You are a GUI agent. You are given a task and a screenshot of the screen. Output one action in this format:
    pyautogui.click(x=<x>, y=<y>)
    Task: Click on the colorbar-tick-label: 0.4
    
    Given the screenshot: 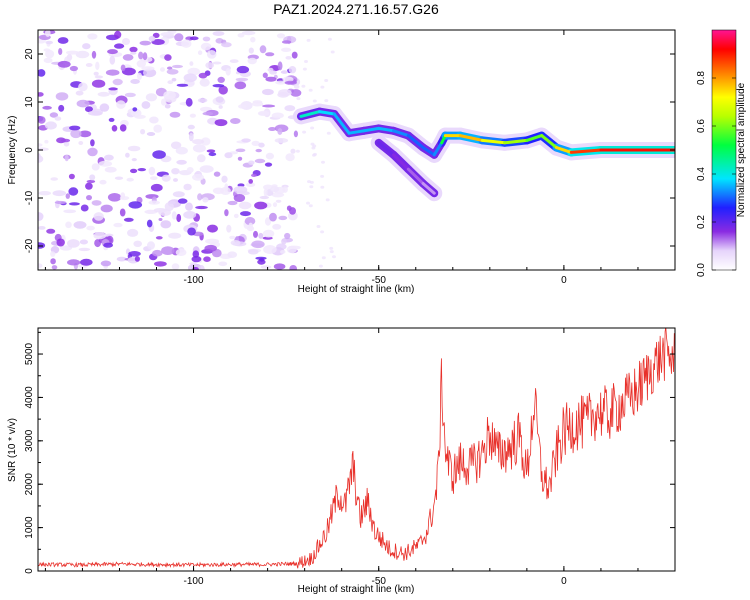 What is the action you would take?
    pyautogui.click(x=701, y=174)
    